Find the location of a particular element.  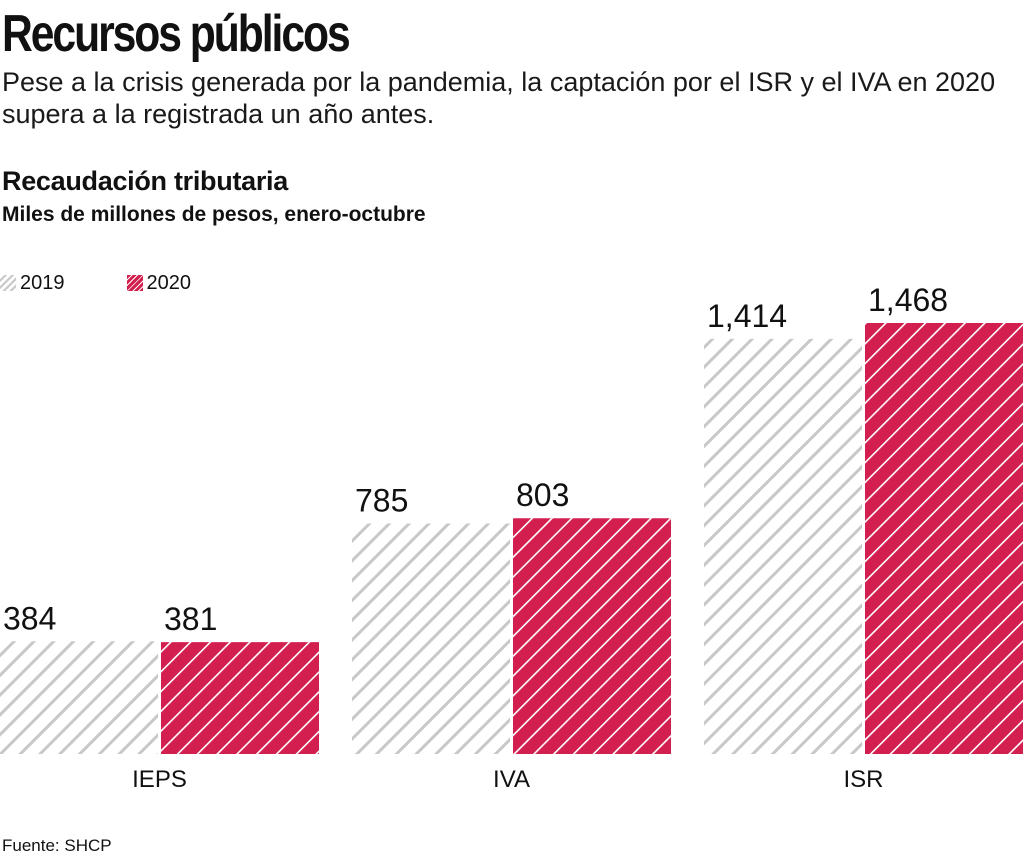

bar-iva-2019 is located at coordinates (431, 638).